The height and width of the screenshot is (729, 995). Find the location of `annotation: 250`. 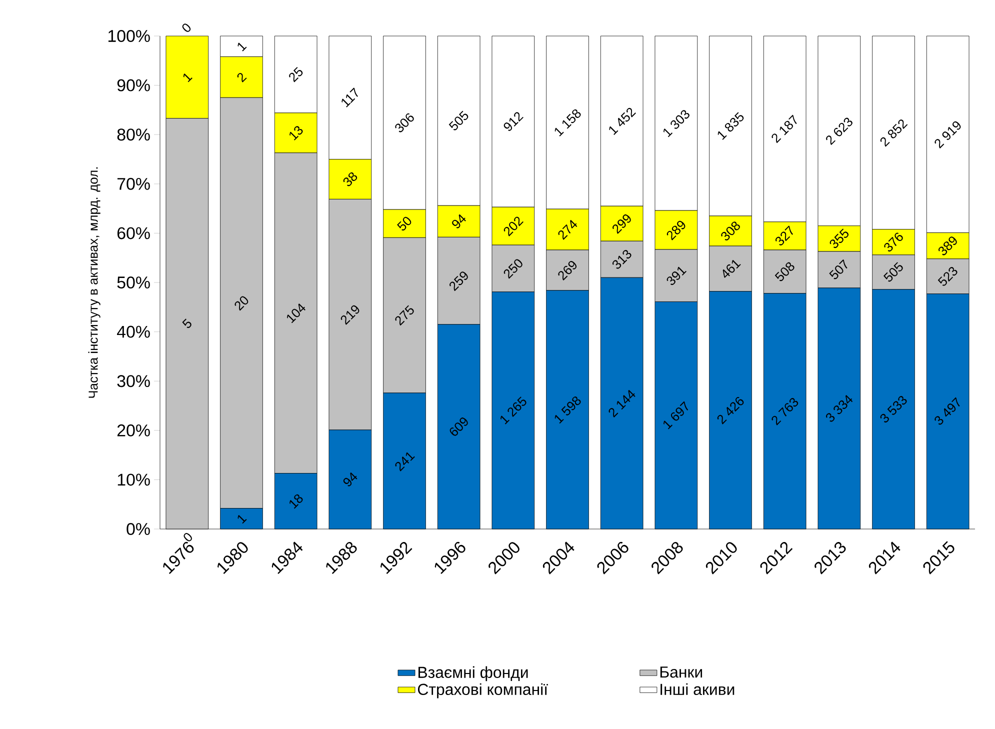

annotation: 250 is located at coordinates (513, 269).